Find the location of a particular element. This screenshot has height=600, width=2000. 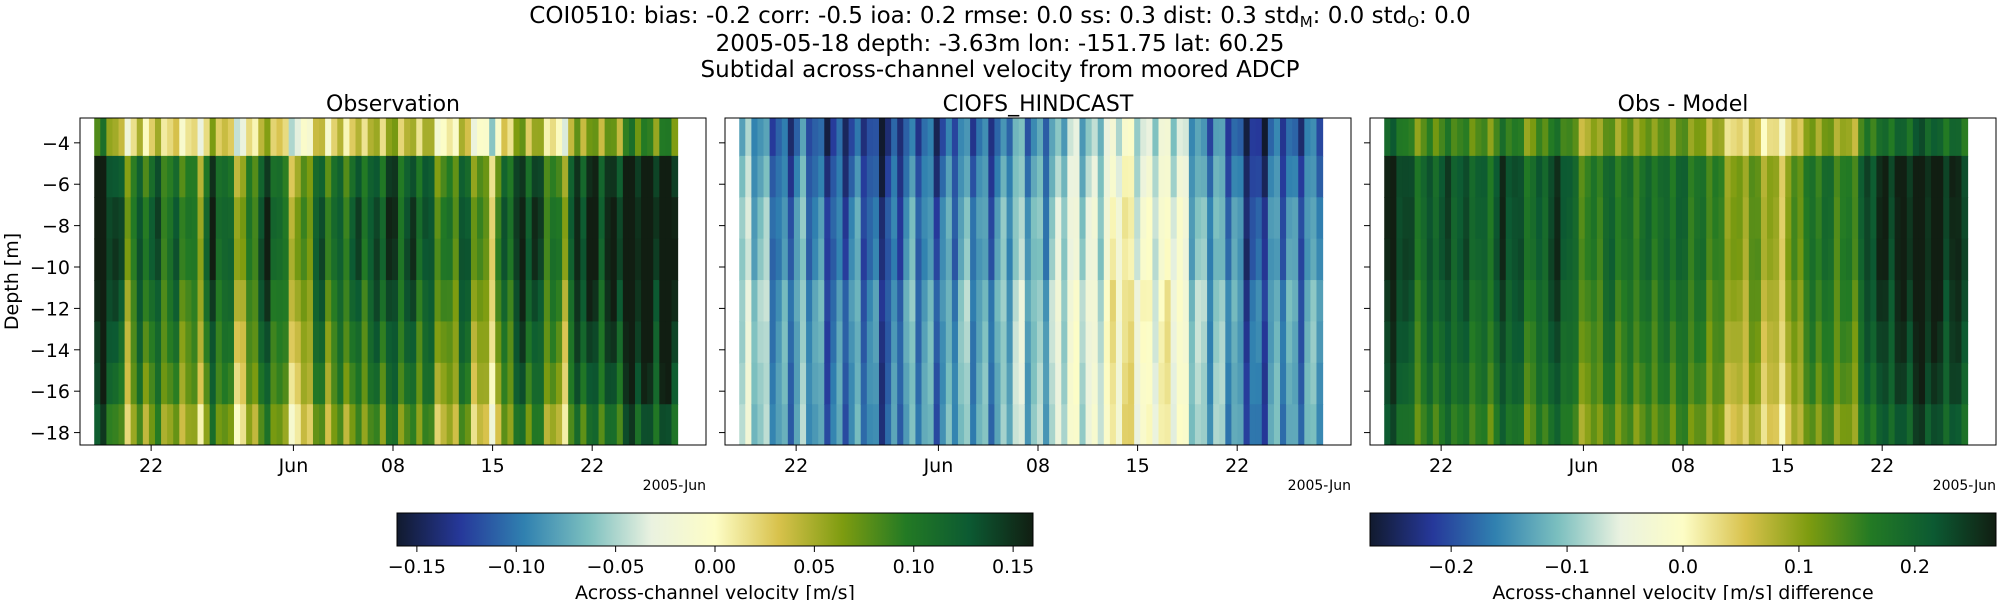

y-tick-label: −16 is located at coordinates (50, 392).